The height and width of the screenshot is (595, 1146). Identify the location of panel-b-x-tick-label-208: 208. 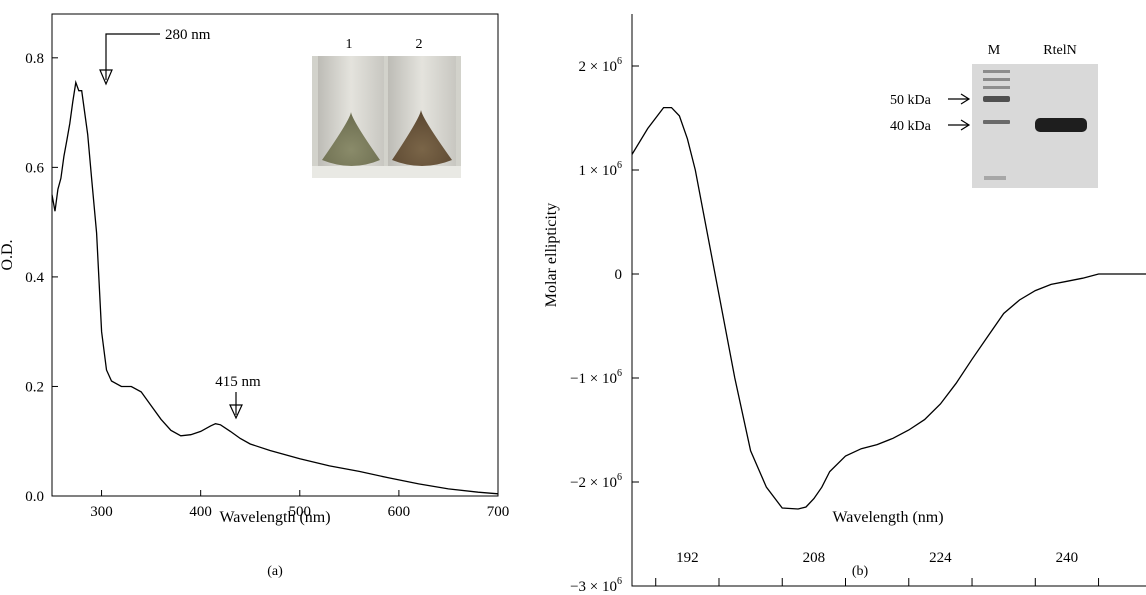
(814, 558).